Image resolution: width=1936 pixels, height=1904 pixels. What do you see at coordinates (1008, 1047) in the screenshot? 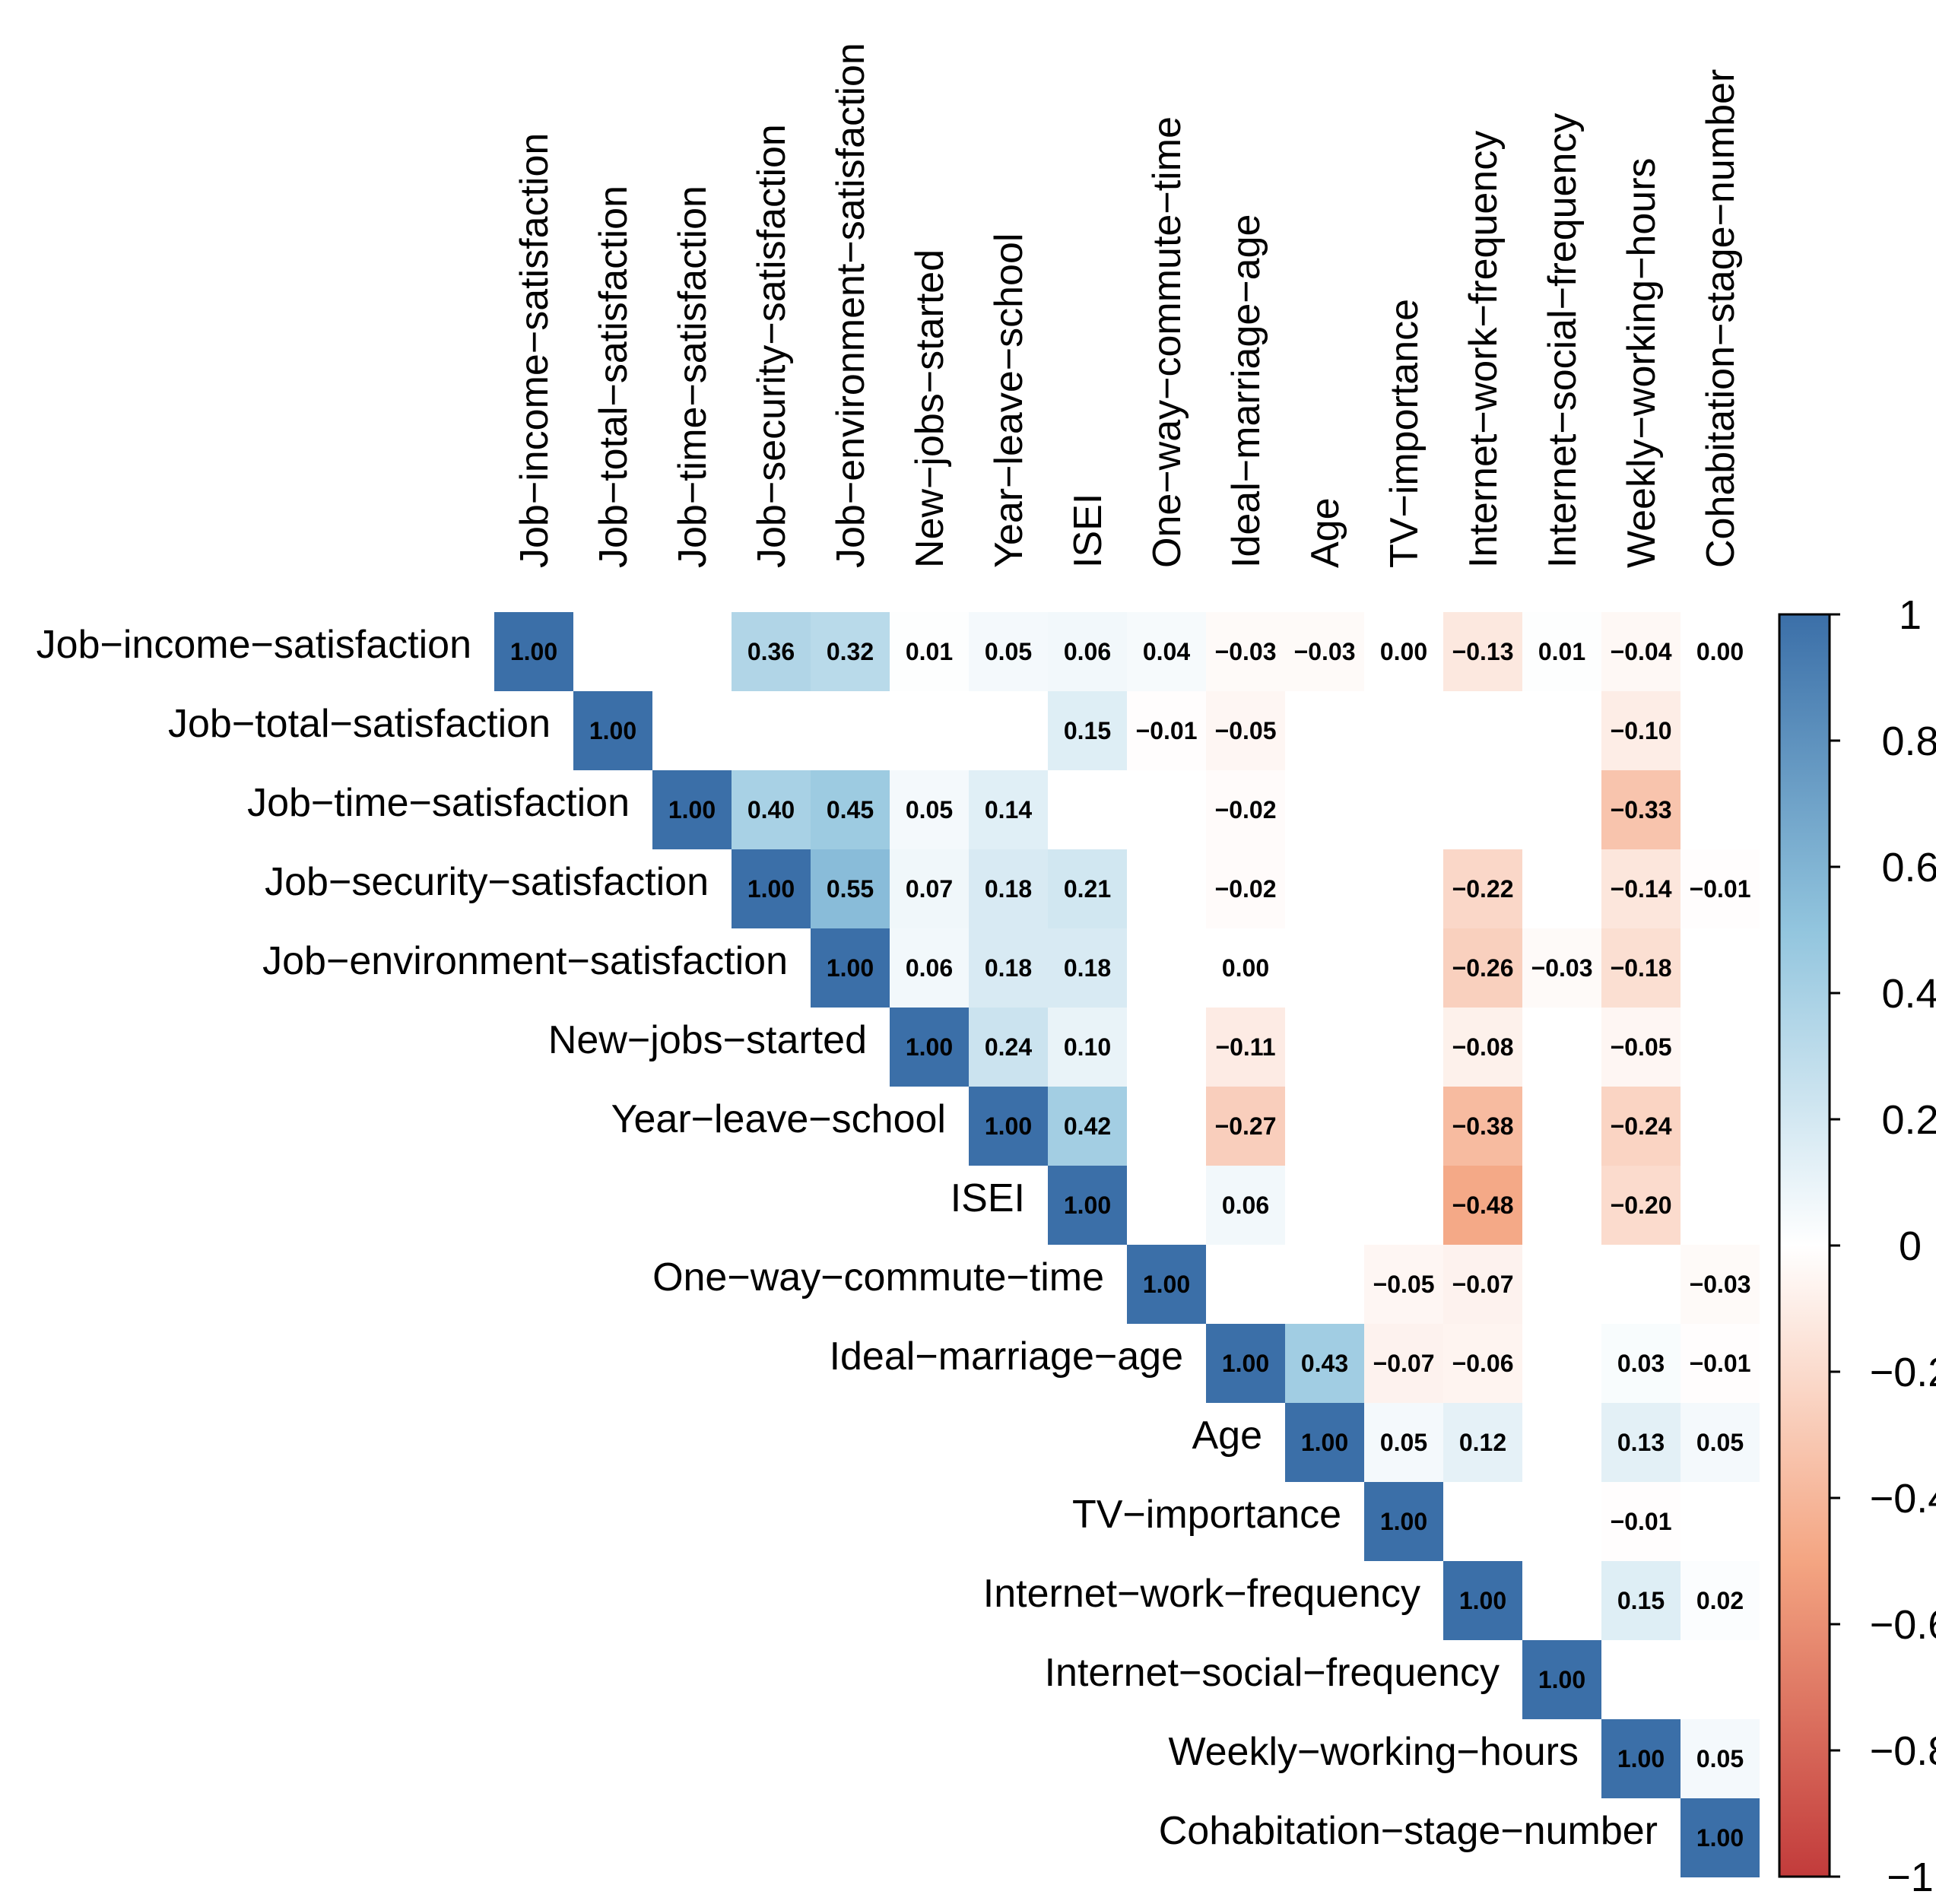
I see `cell-value-5-6: 0.24` at bounding box center [1008, 1047].